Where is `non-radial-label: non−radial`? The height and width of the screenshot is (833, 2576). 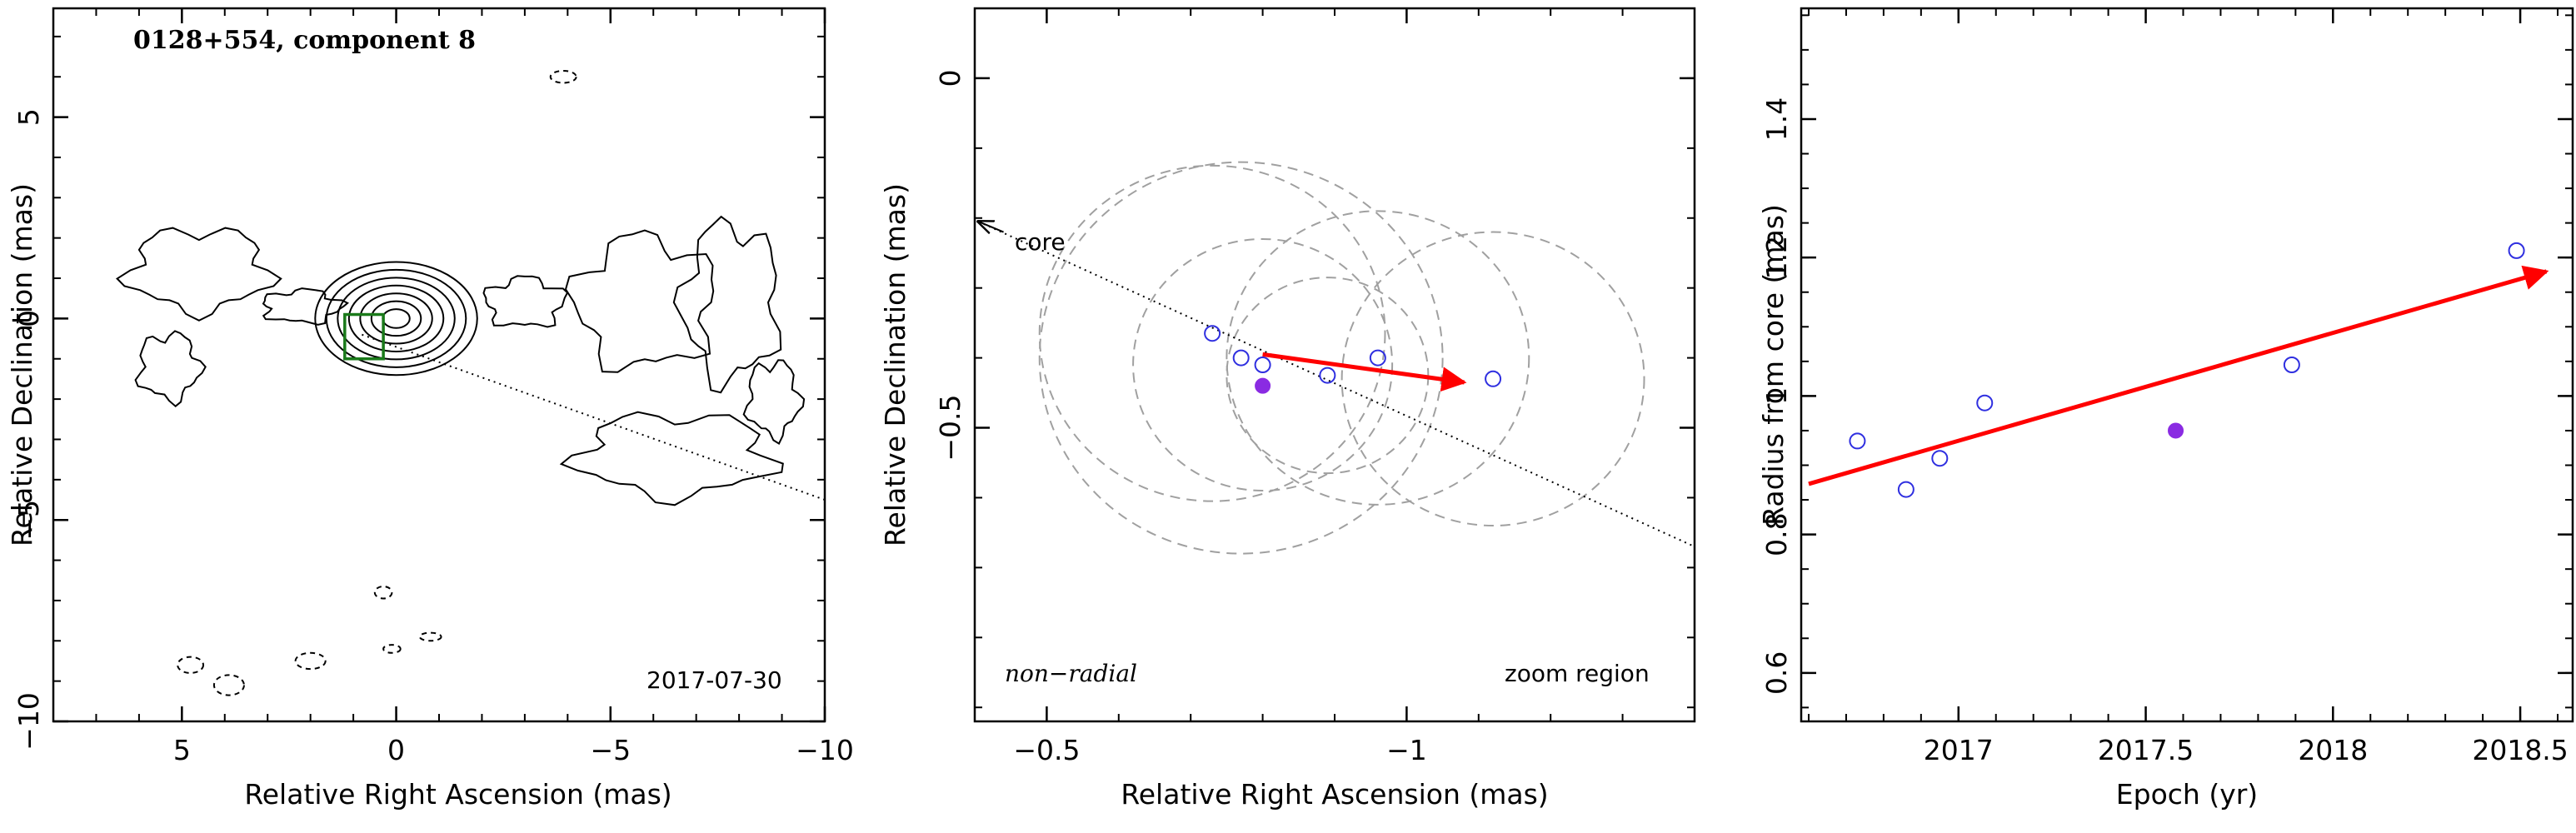
non-radial-label: non−radial is located at coordinates (1071, 673).